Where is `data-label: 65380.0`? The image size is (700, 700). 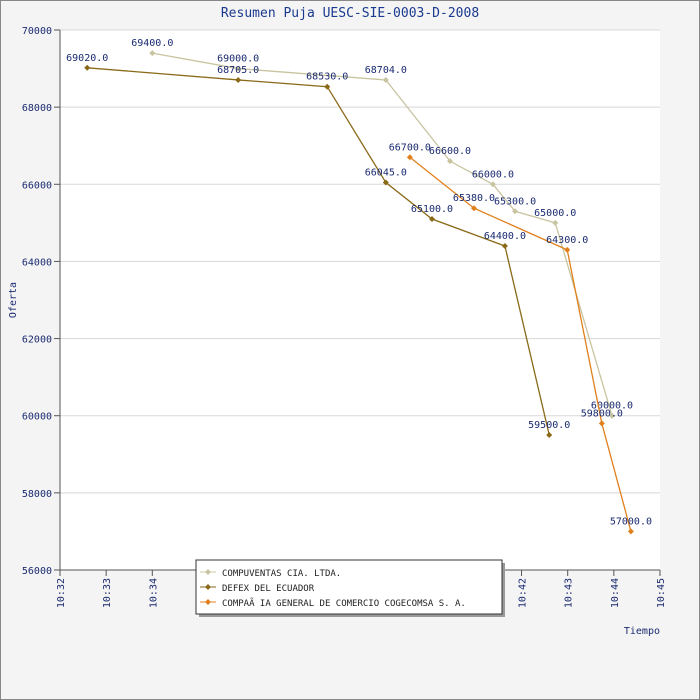 data-label: 65380.0 is located at coordinates (474, 198).